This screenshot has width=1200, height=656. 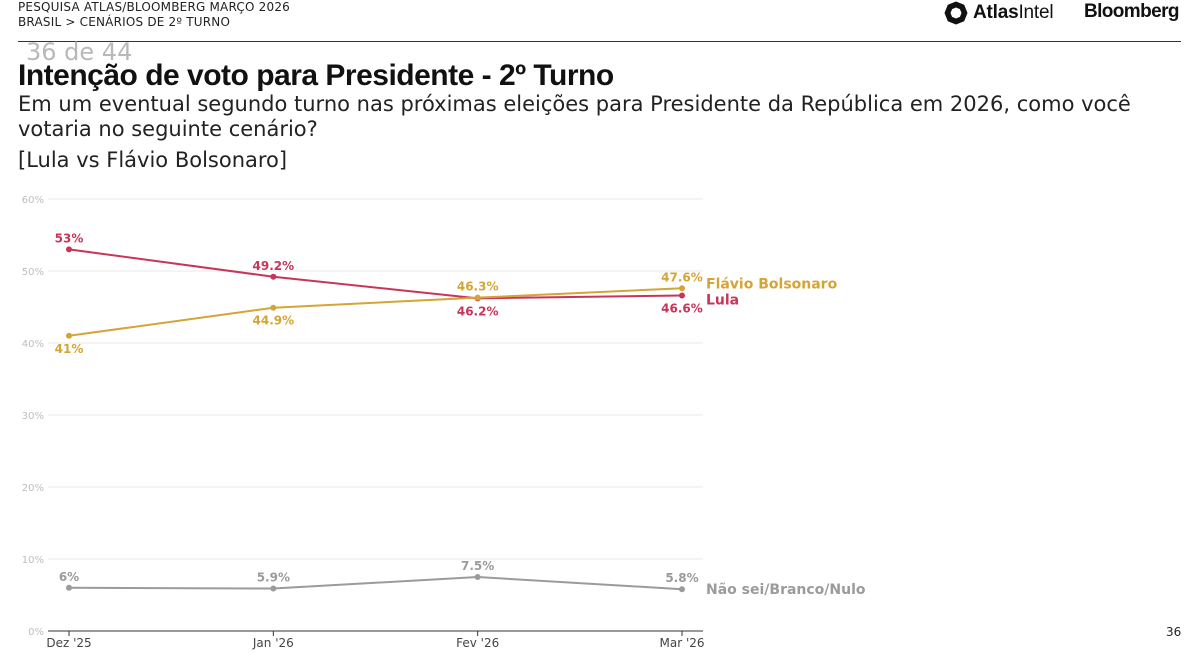 What do you see at coordinates (33, 344) in the screenshot?
I see `y-tick-label: 40%` at bounding box center [33, 344].